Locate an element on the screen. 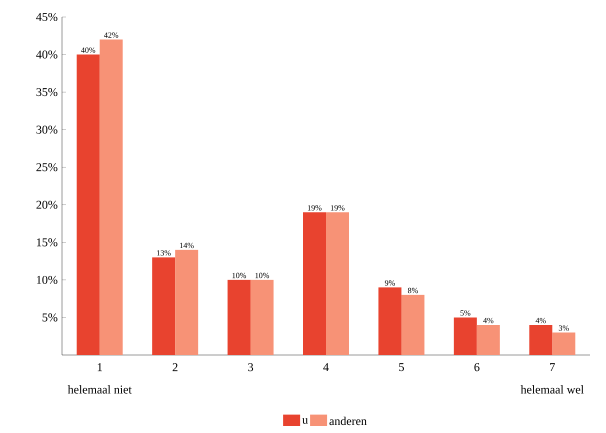 The height and width of the screenshot is (433, 606). y-tick-label: 35% is located at coordinates (47, 92).